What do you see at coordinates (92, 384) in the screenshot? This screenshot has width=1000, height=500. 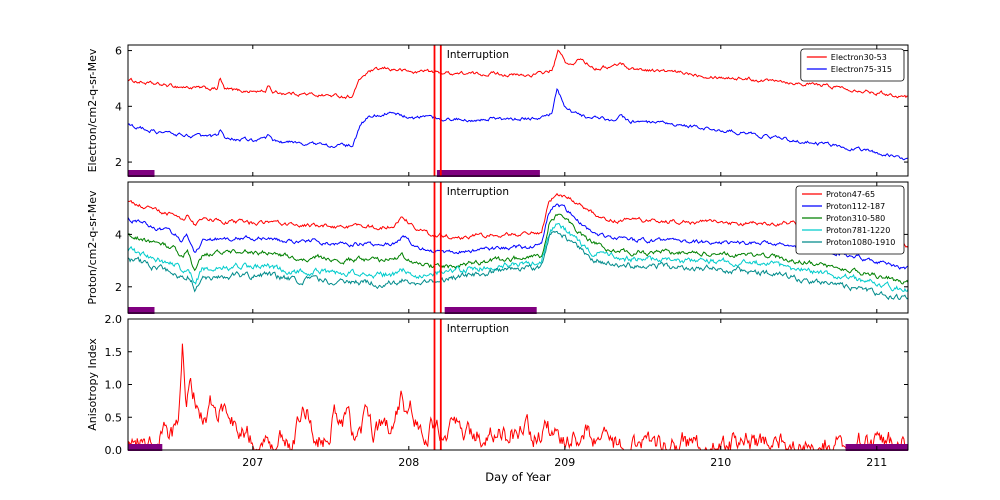 I see `y-axis-label: Anisotropy Index` at bounding box center [92, 384].